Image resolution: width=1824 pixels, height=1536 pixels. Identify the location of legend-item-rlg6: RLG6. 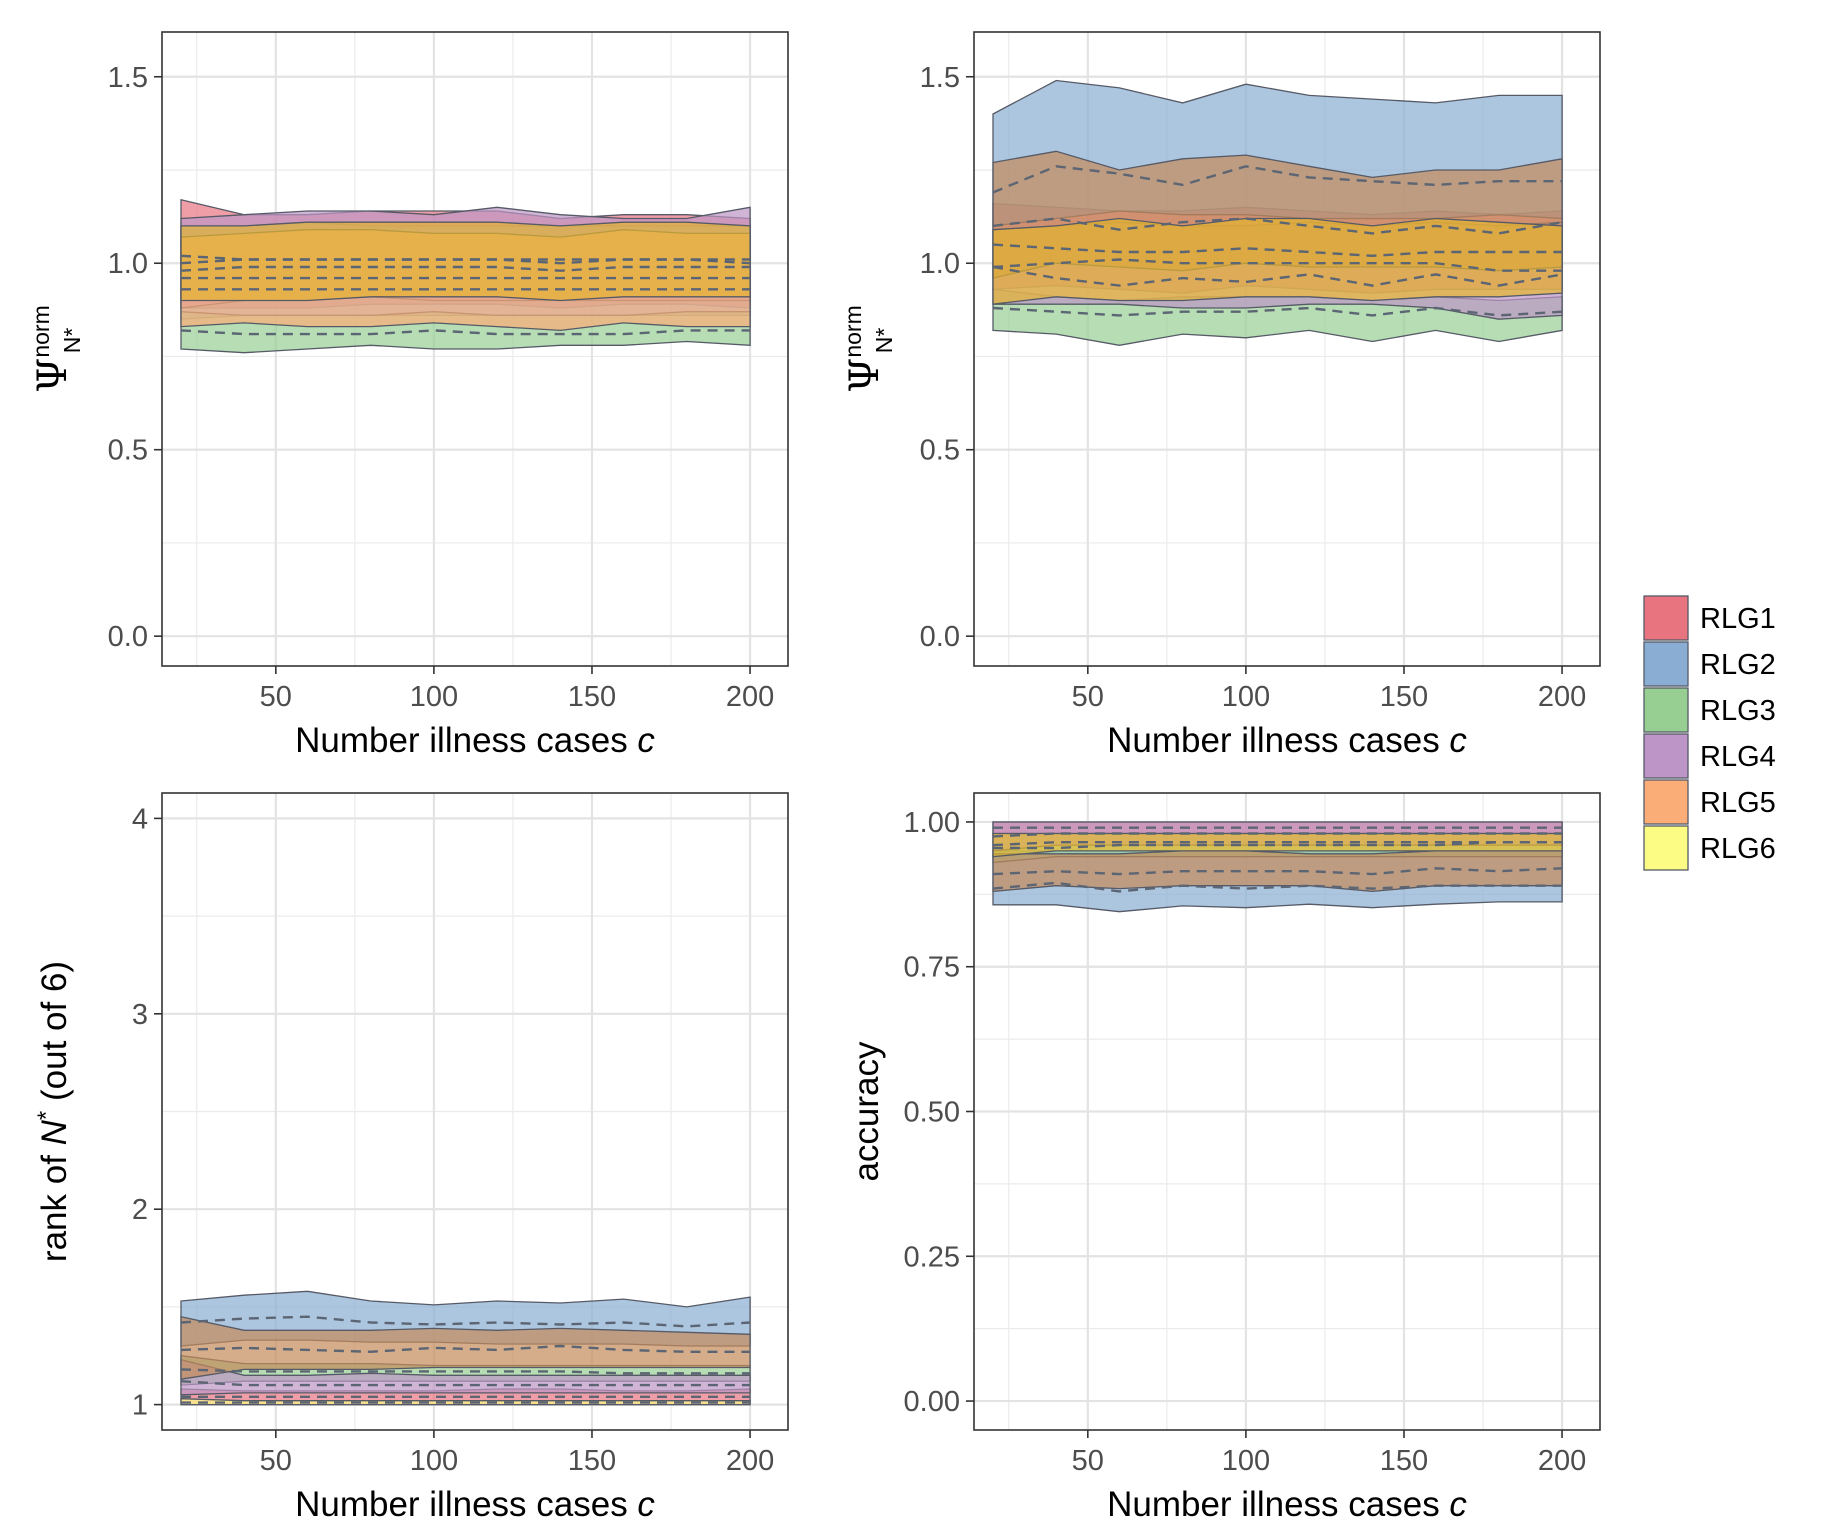
(1709, 848).